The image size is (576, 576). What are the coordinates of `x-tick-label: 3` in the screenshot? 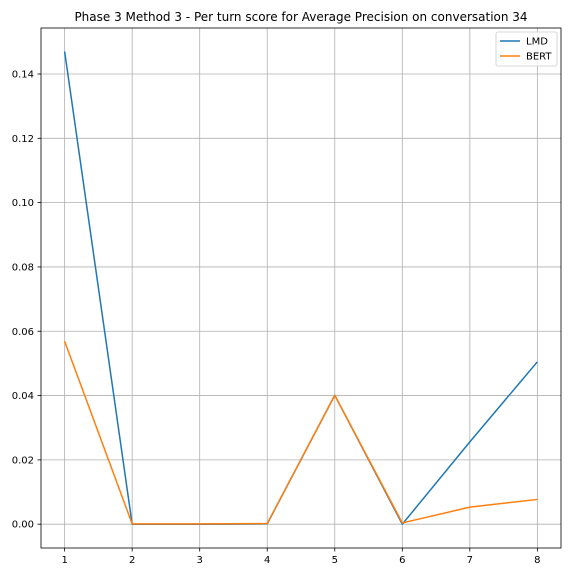 It's located at (200, 560).